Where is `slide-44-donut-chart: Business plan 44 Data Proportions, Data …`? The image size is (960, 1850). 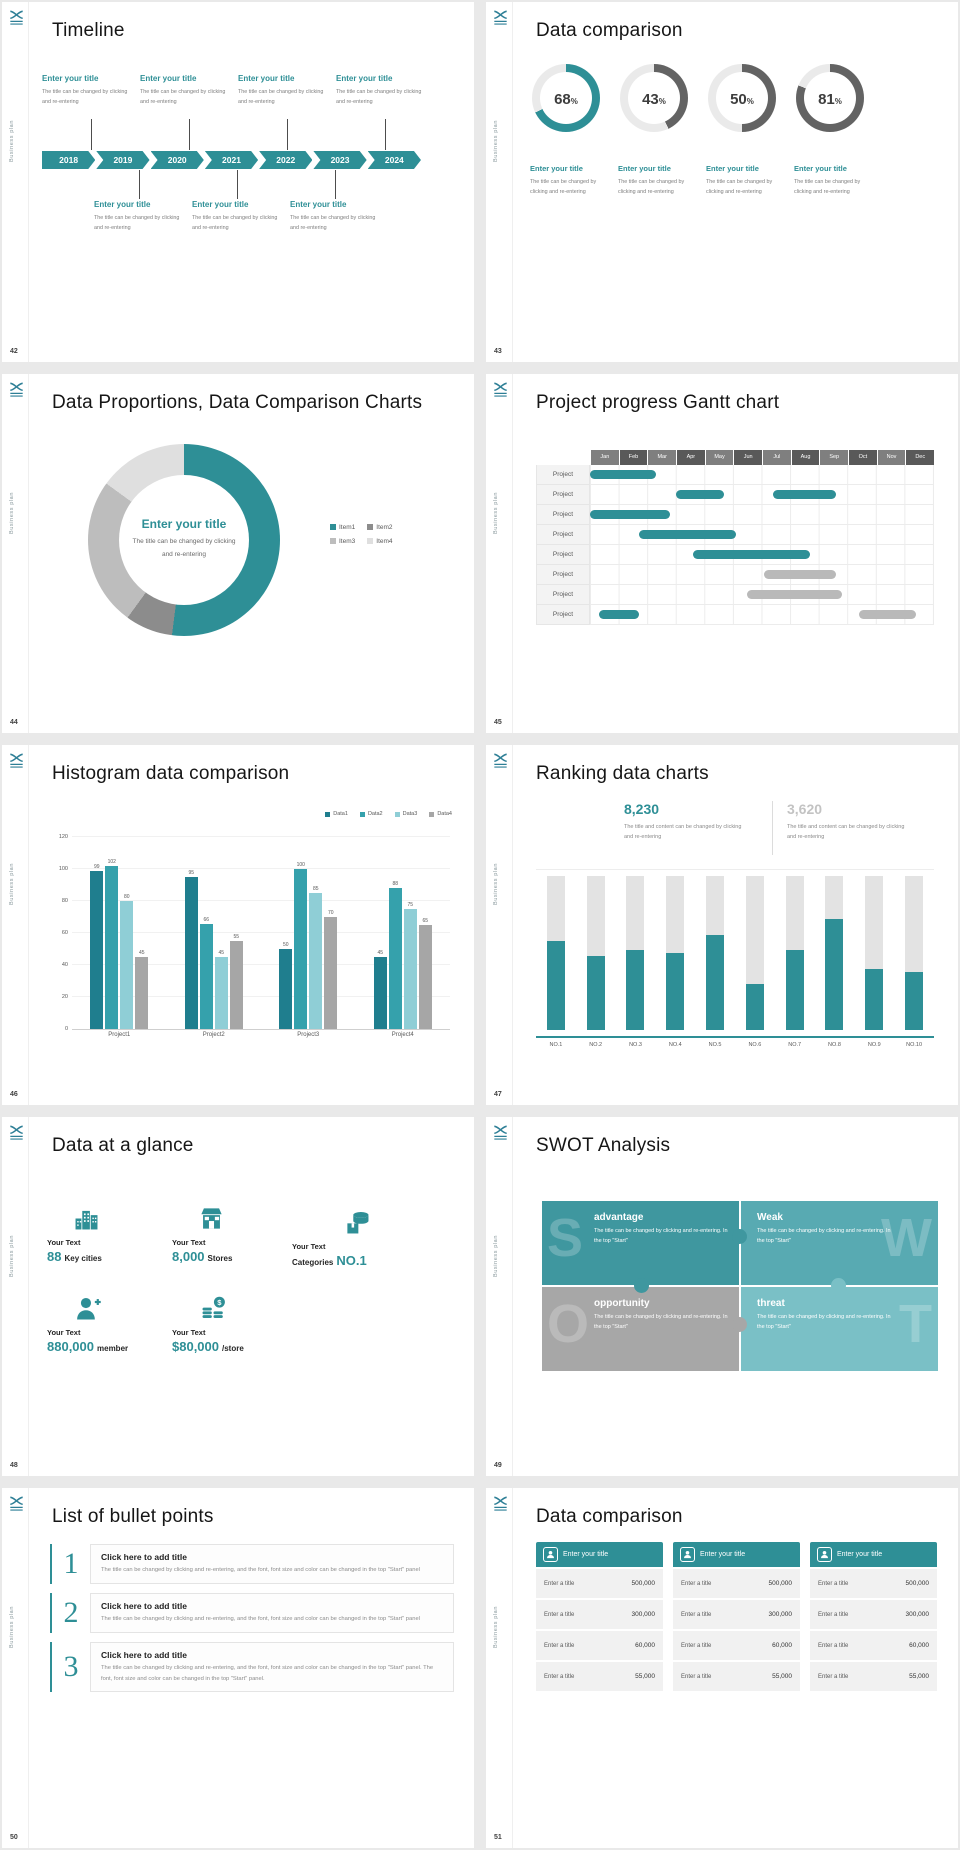 slide-44-donut-chart: Business plan 44 Data Proportions, Data … is located at coordinates (238, 553).